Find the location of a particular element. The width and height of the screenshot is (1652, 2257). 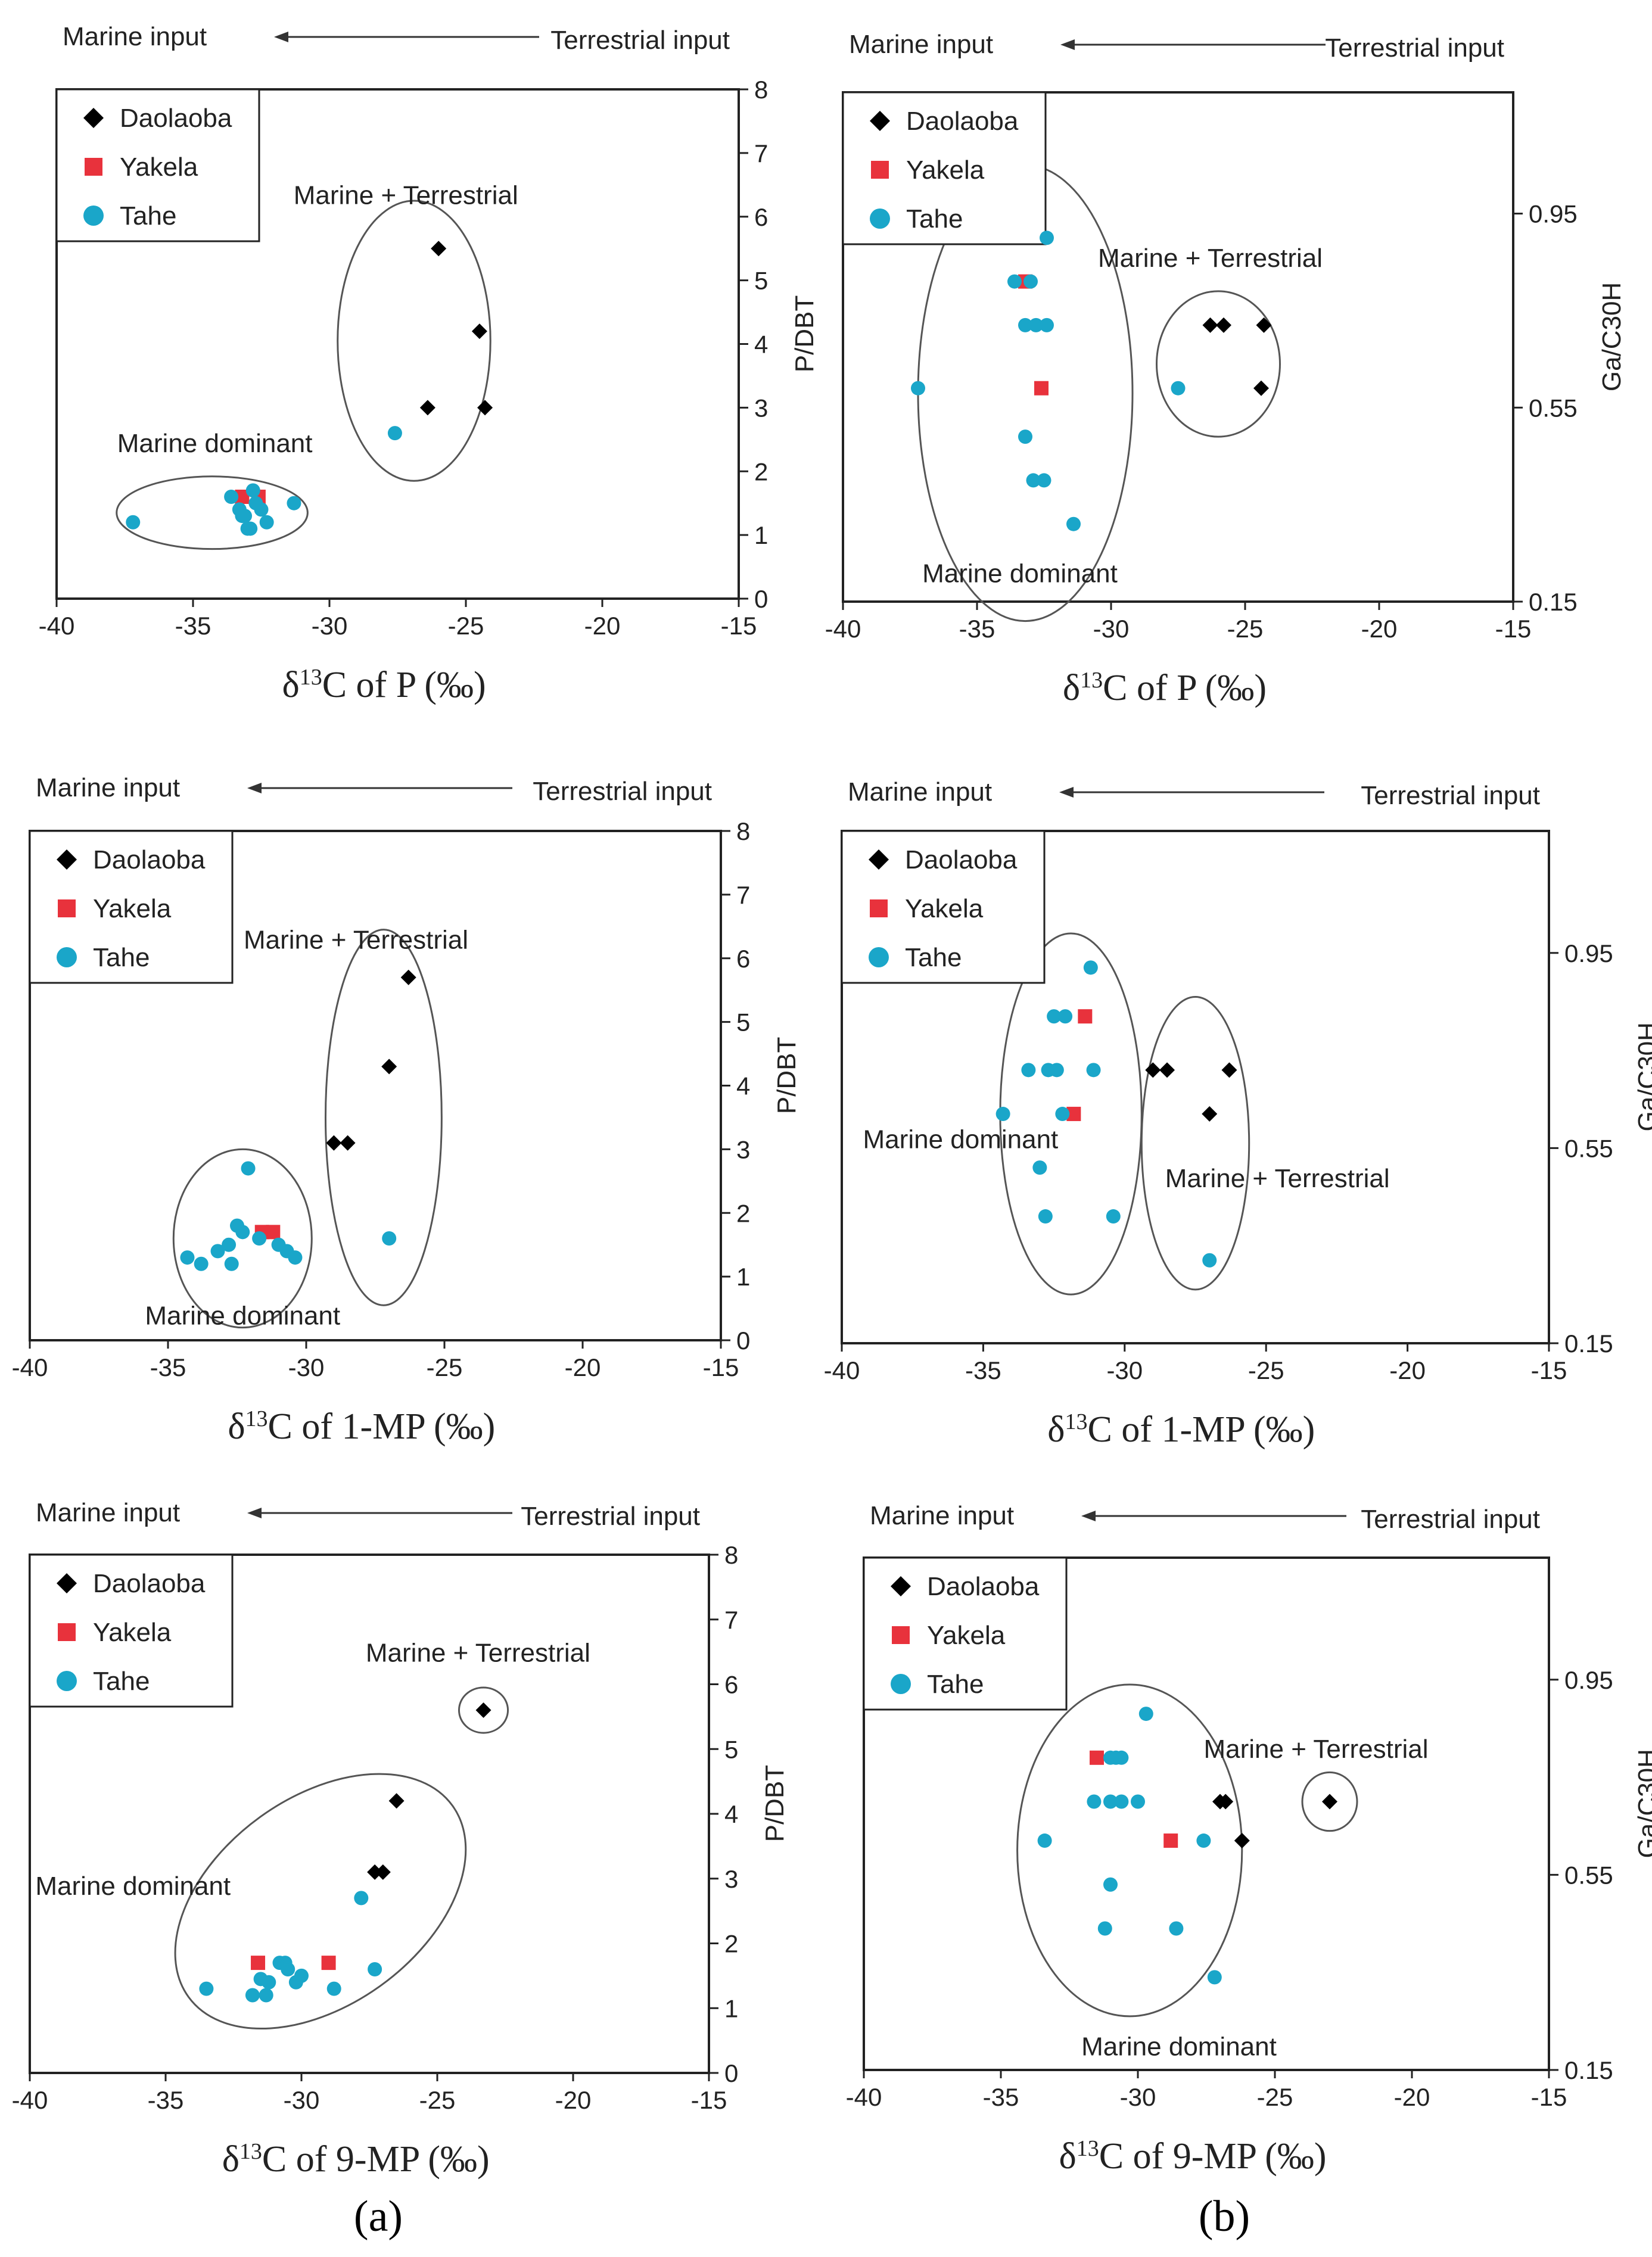

y-tick-label: 2 is located at coordinates (743, 1213).